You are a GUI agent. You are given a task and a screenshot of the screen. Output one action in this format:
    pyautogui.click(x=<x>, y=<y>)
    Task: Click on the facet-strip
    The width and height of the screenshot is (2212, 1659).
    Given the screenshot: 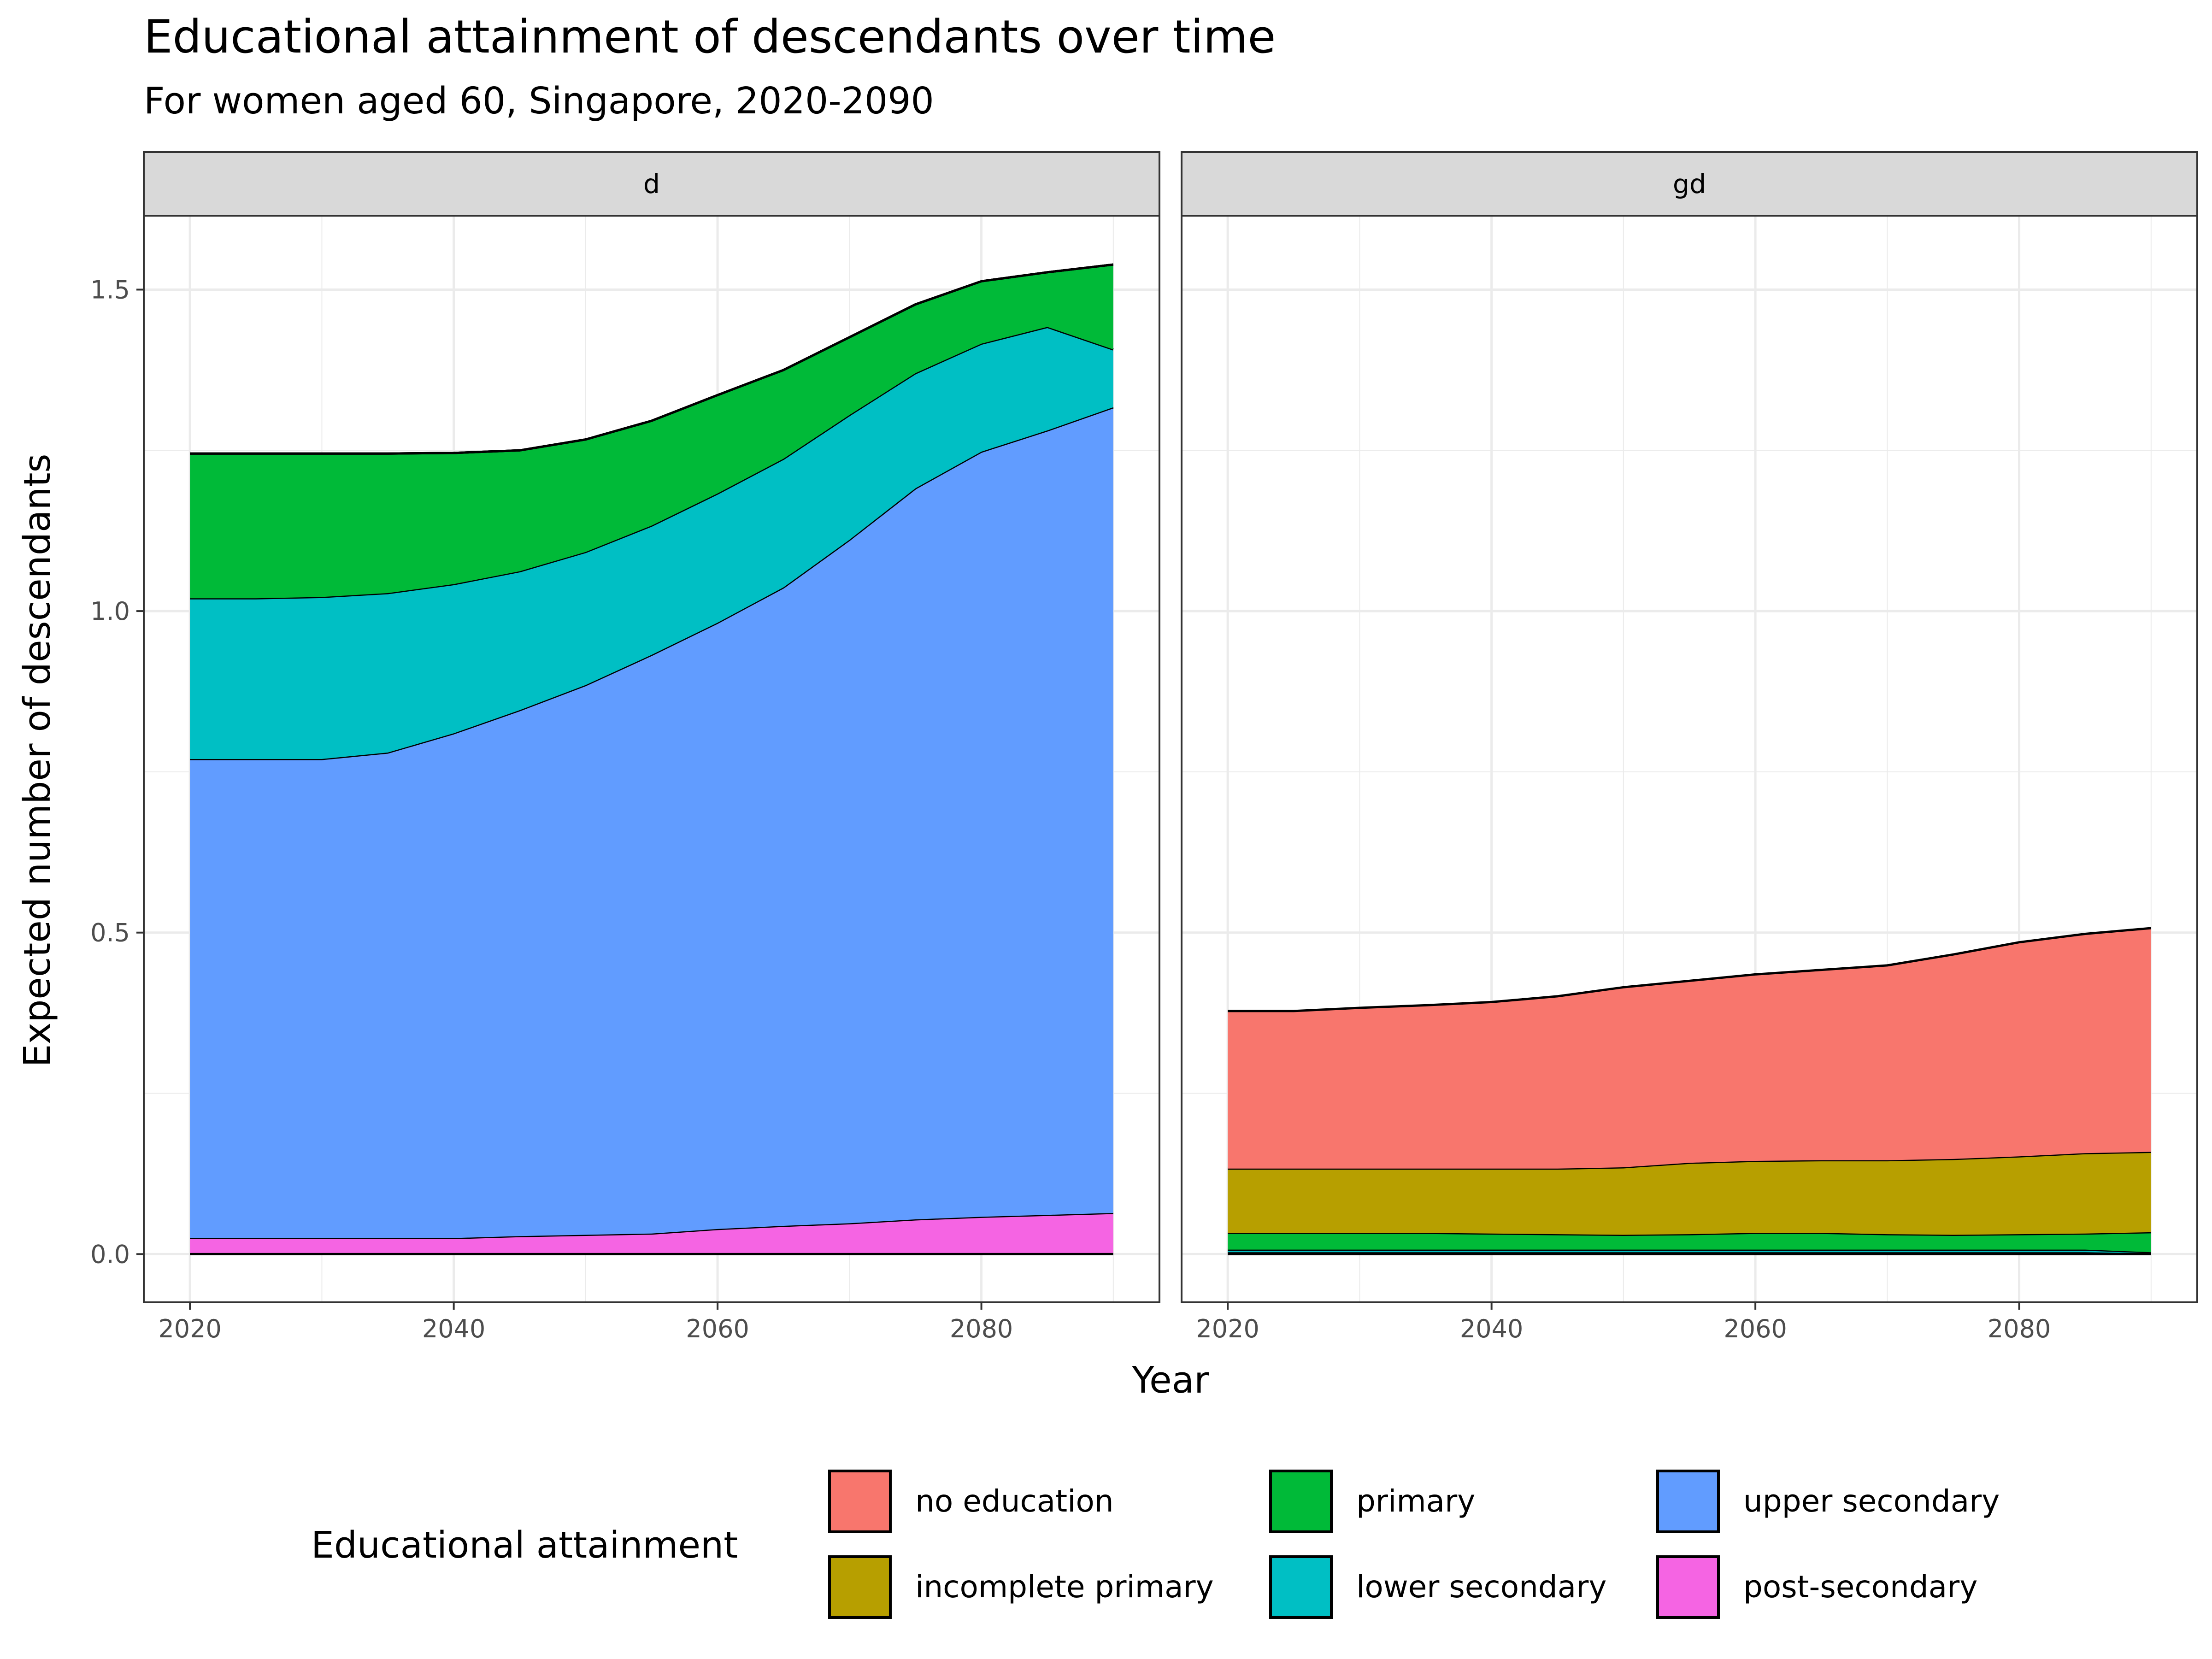 What is the action you would take?
    pyautogui.click(x=651, y=184)
    